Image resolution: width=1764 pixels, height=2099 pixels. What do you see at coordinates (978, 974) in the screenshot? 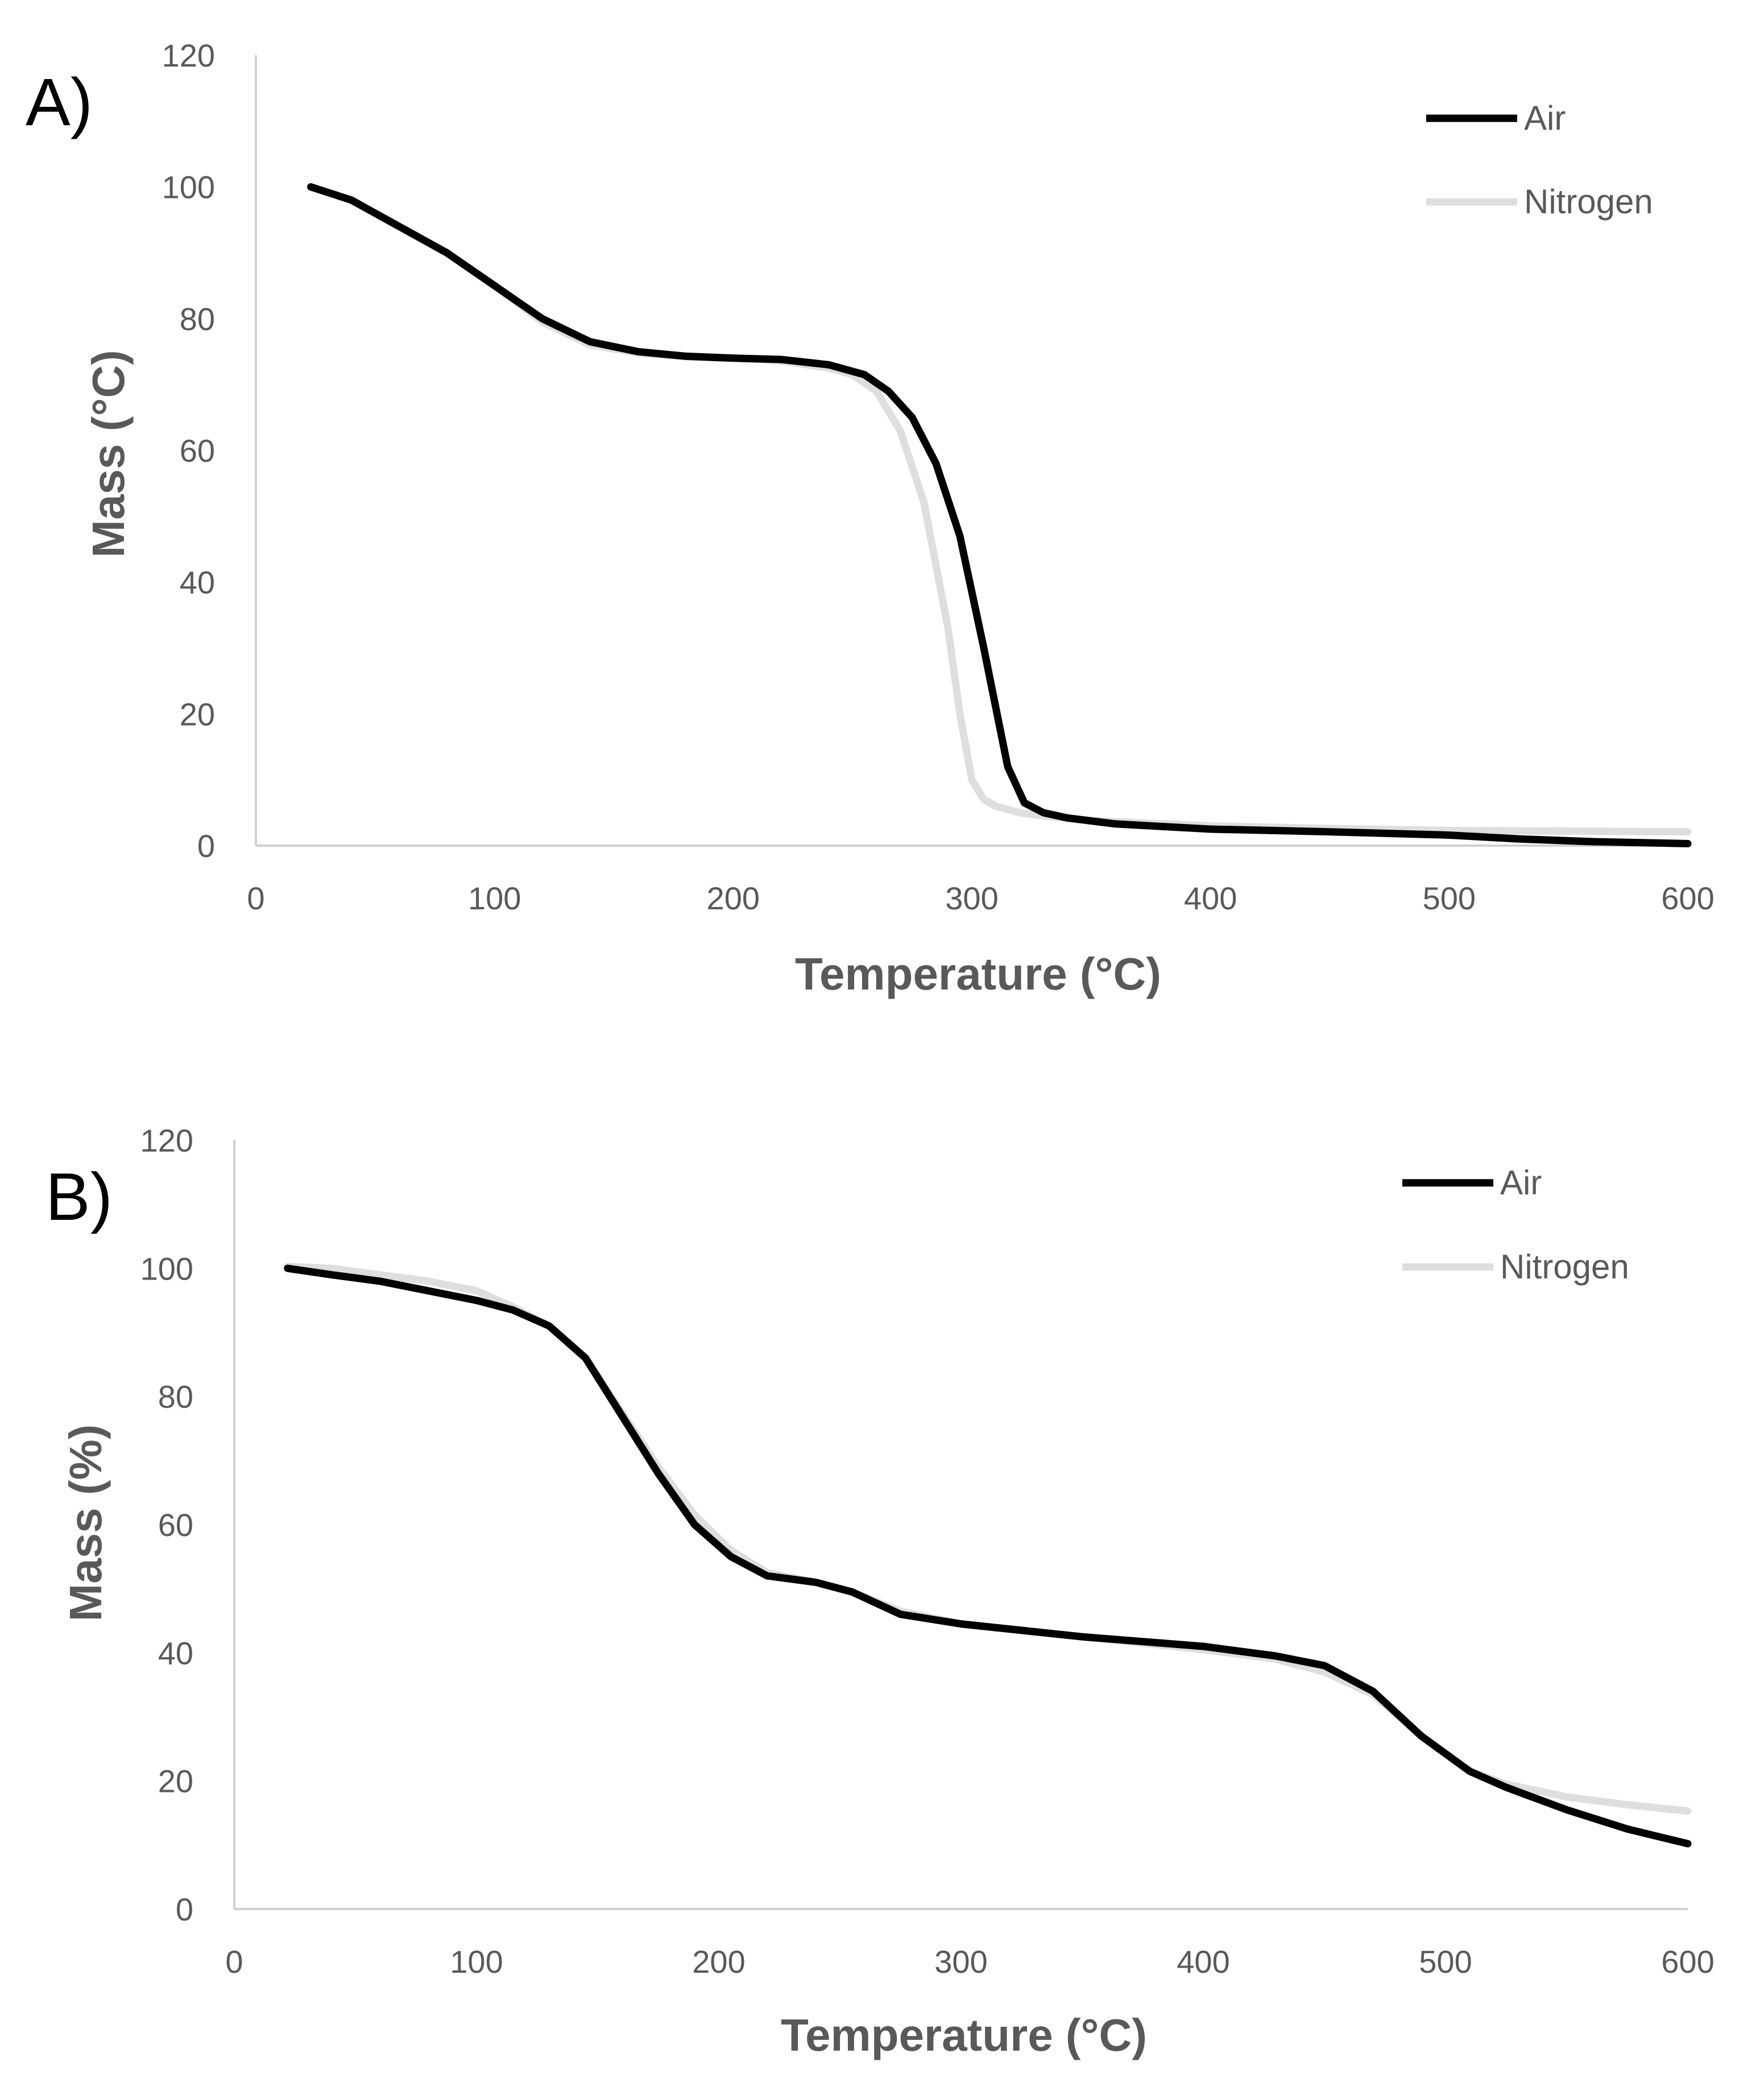
I see `panel-a-x-axis-title: Temperature (°C)` at bounding box center [978, 974].